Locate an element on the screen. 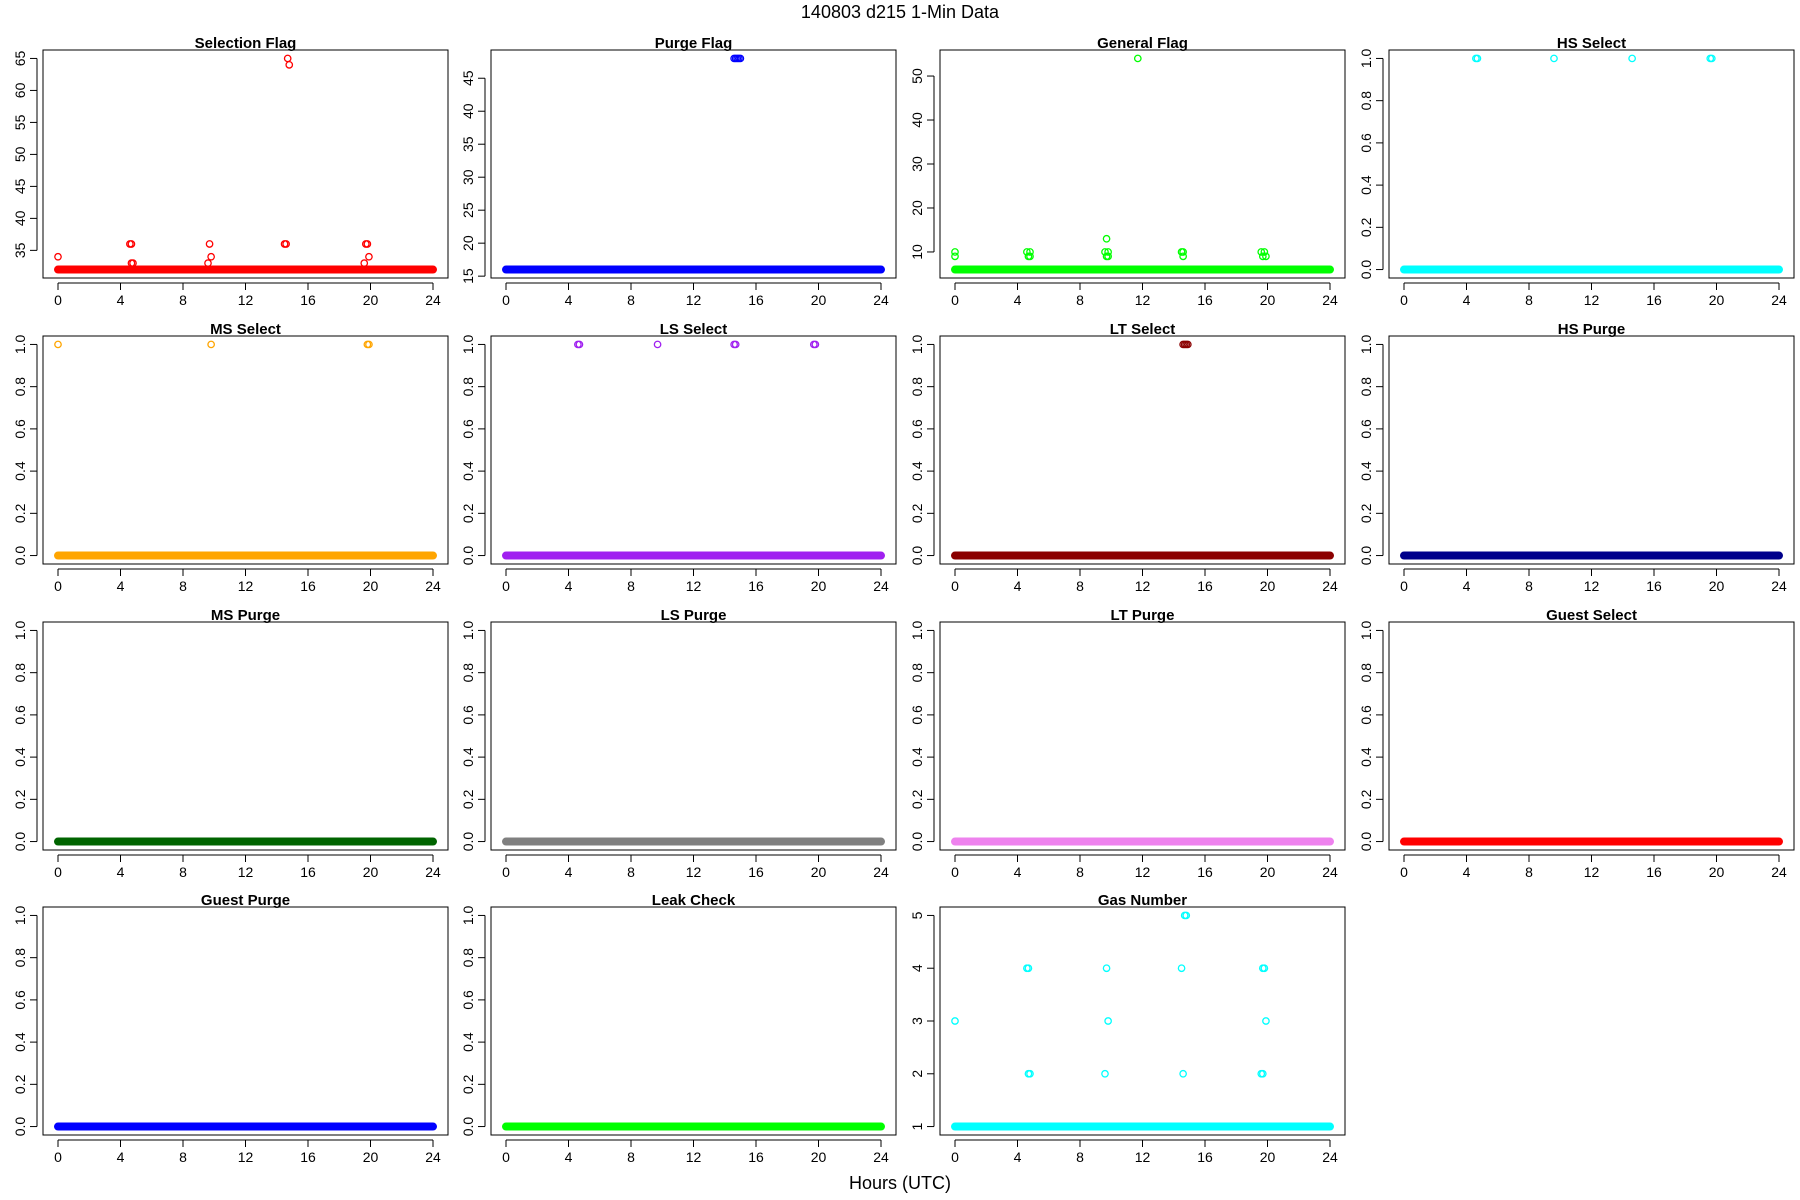 Image resolution: width=1800 pixels, height=1200 pixels. y-tick-label: 4 is located at coordinates (917, 968).